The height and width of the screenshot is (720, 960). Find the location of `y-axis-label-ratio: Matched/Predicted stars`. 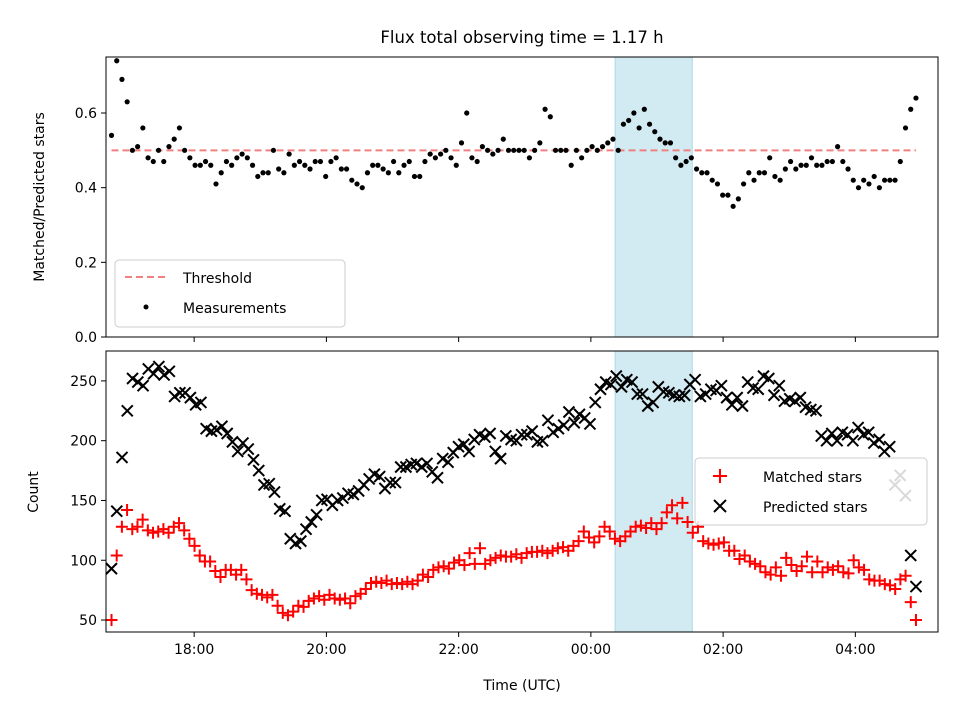

y-axis-label-ratio: Matched/Predicted stars is located at coordinates (40, 197).